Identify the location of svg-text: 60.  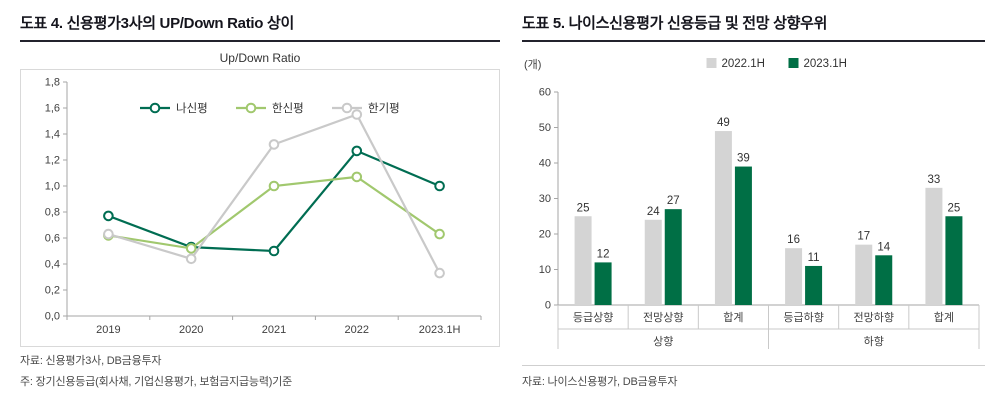
(545, 93).